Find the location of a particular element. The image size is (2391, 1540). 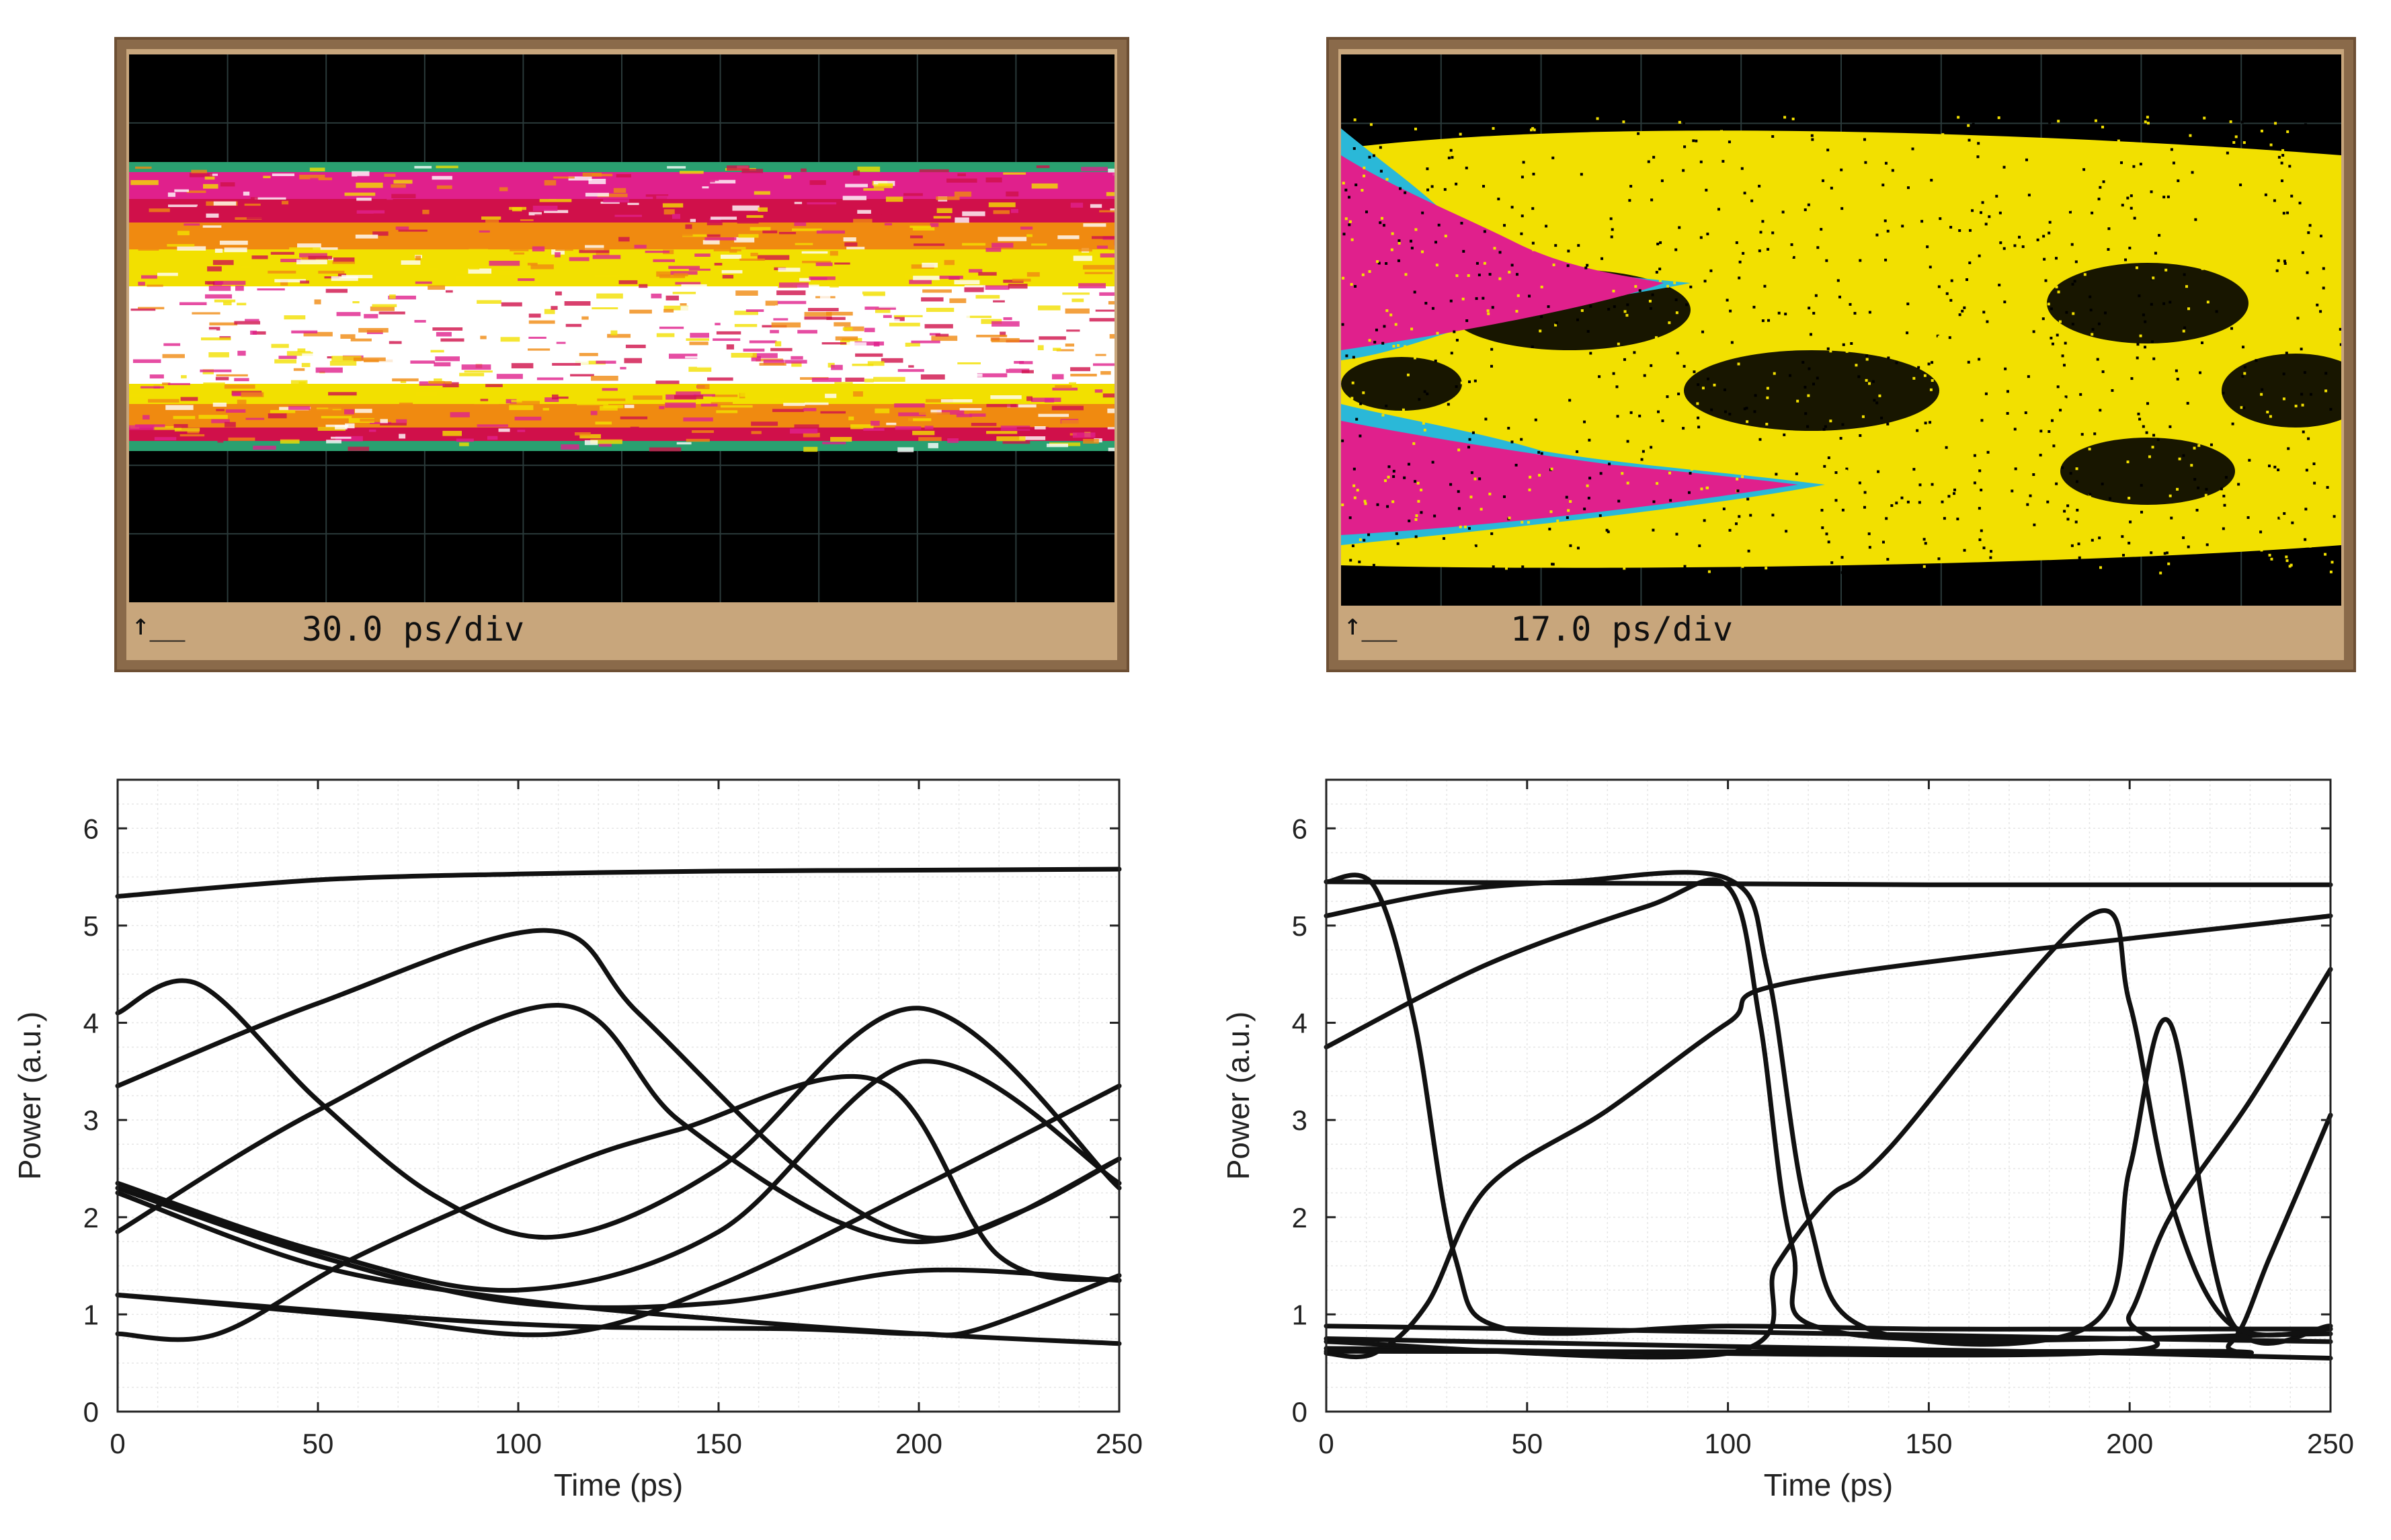

scope-scatter is located at coordinates (1841, 348).